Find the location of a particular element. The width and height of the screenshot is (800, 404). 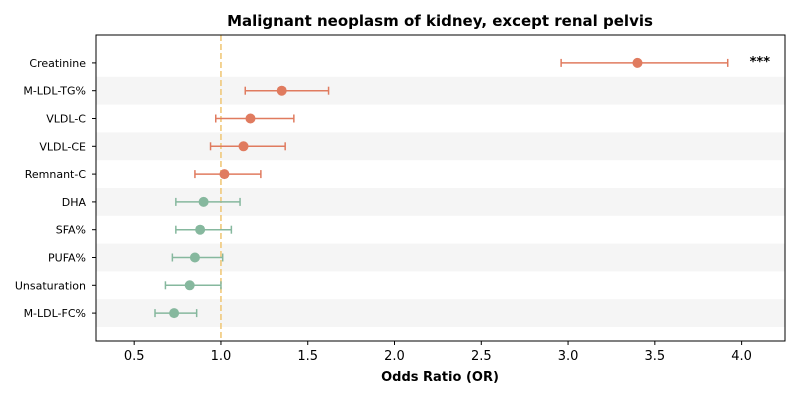

significance-label: *** is located at coordinates (760, 62).